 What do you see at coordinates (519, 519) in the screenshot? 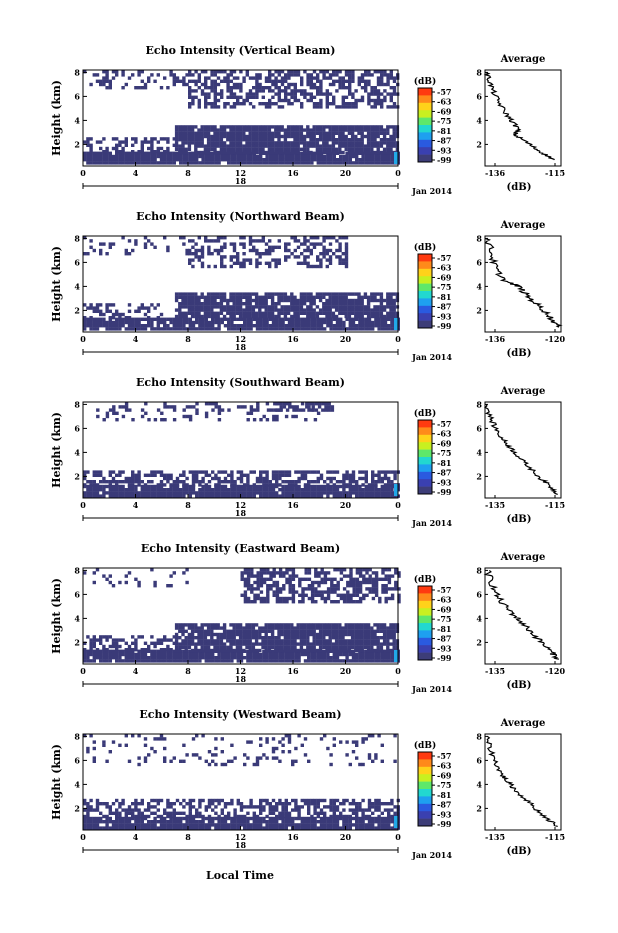
I see `average-unit: (dB)` at bounding box center [519, 519].